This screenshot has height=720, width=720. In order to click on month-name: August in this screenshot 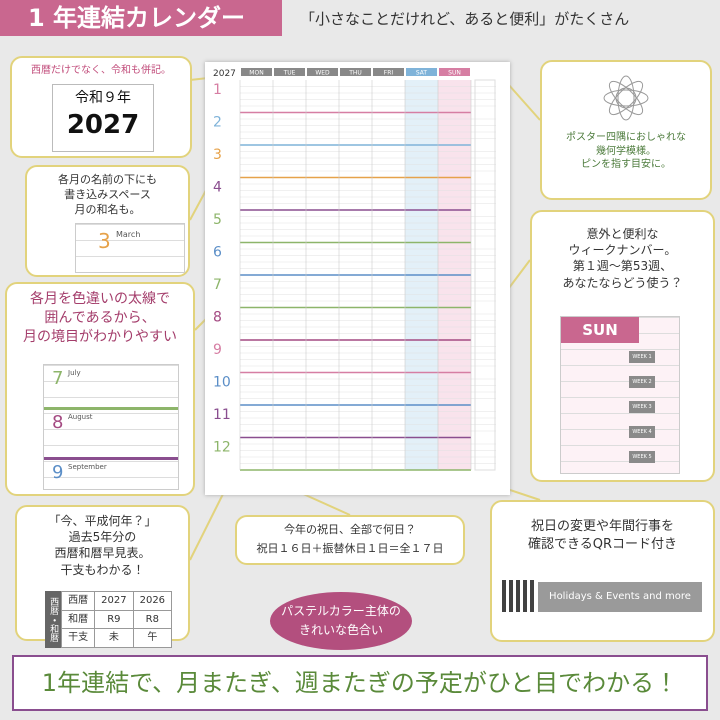, I will do `click(80, 417)`.